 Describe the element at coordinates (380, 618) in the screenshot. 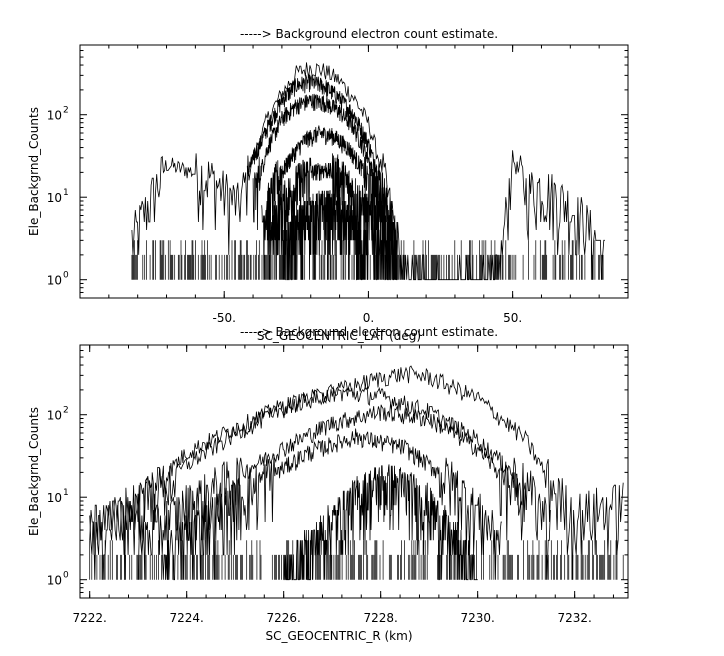

I see `x-tick-label: 7228.` at that location.